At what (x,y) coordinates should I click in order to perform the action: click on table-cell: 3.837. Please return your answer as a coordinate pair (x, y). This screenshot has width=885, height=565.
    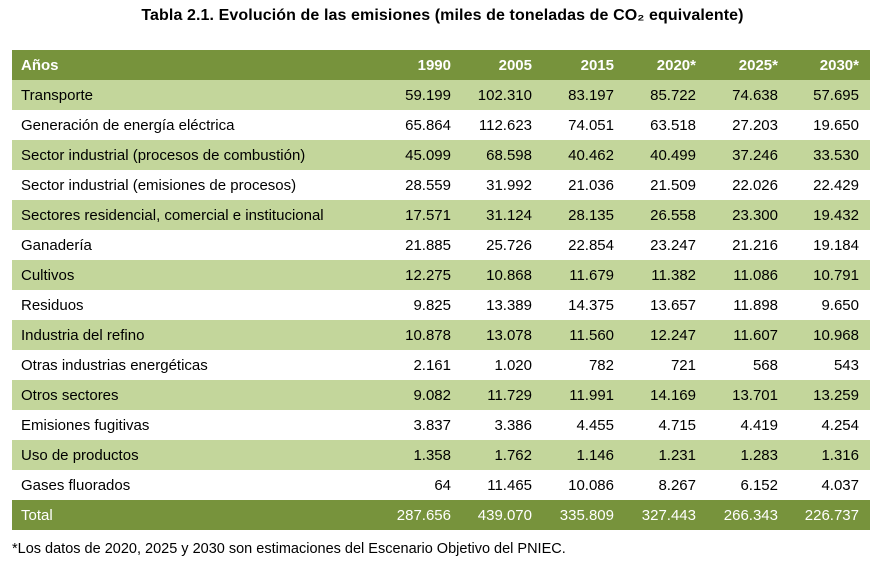
    Looking at the image, I should click on (432, 425).